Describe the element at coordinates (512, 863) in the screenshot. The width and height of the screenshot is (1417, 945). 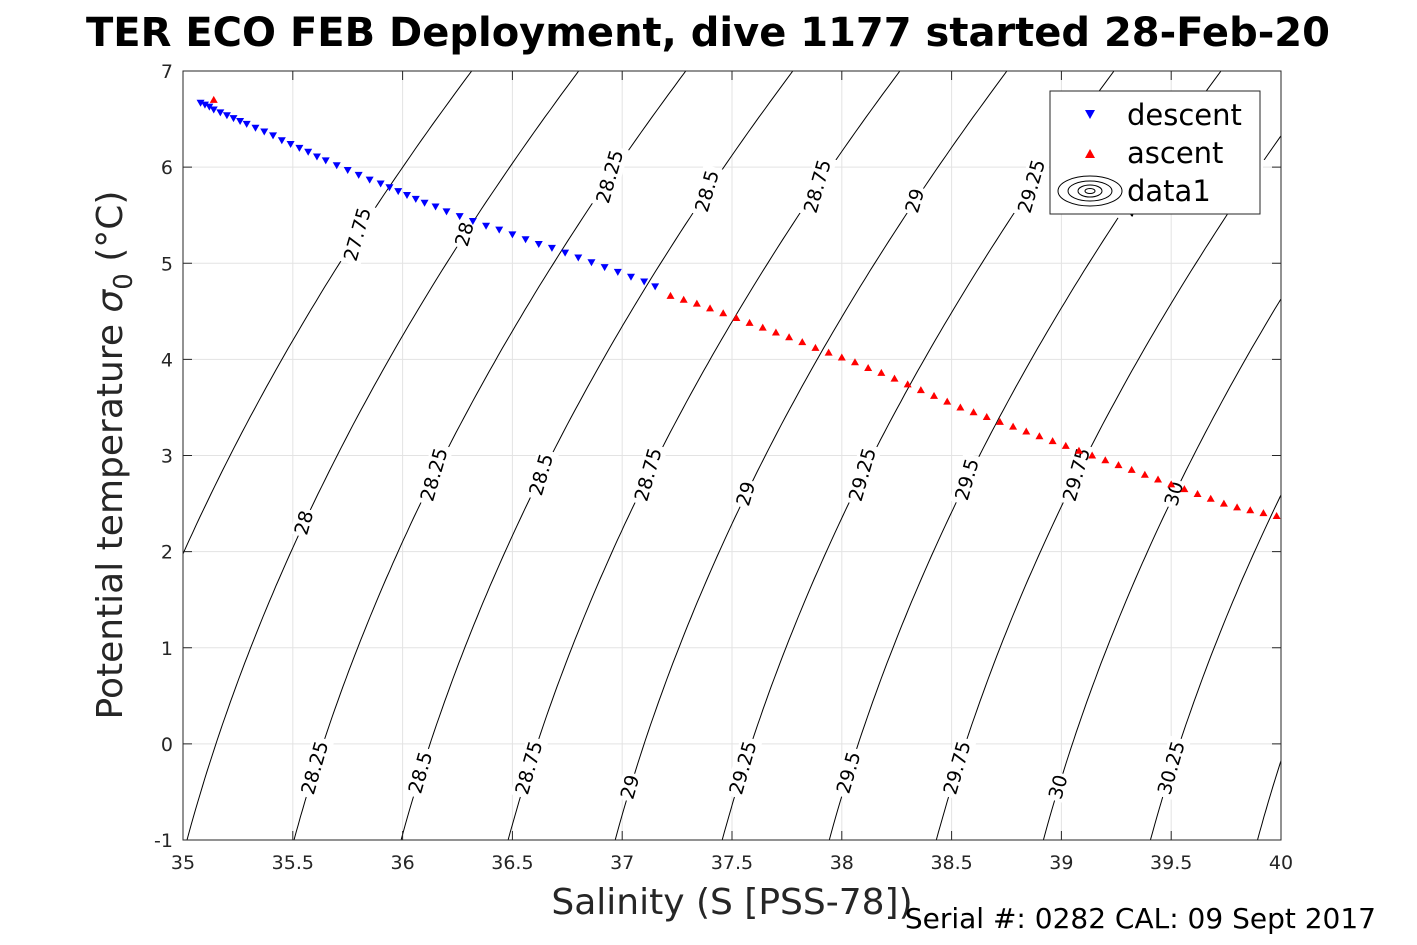
I see `x-tick-label: 36.5` at that location.